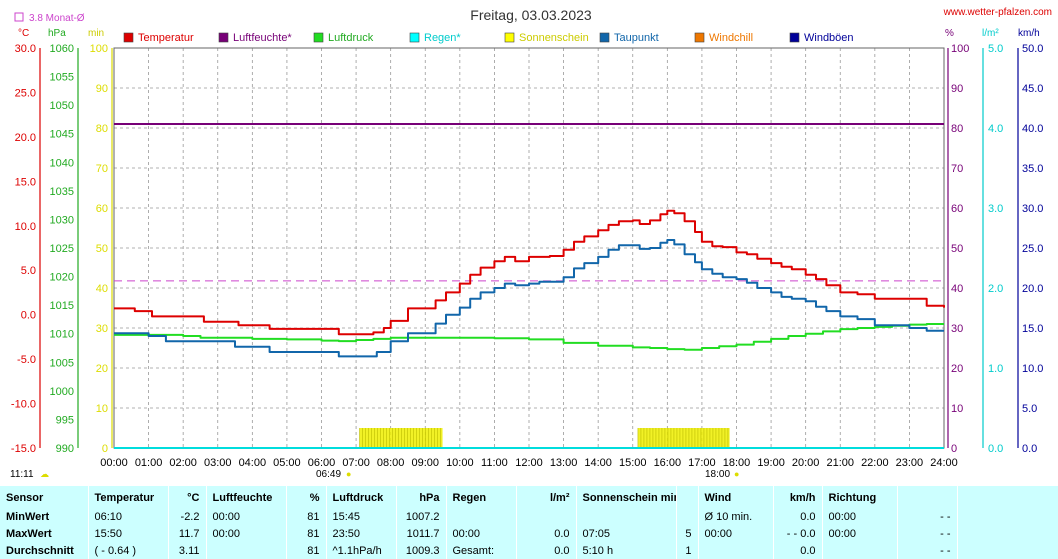 This screenshot has width=1058, height=559. Describe the element at coordinates (361, 550) in the screenshot. I see `stats-cell: ^1.1hPa/h` at that location.